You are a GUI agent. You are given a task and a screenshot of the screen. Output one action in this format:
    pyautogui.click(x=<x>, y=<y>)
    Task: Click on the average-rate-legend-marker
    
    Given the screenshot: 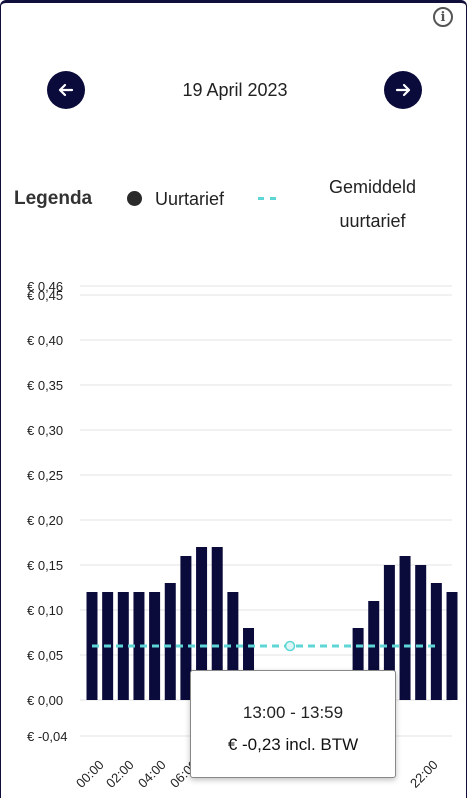 What is the action you would take?
    pyautogui.click(x=267, y=198)
    